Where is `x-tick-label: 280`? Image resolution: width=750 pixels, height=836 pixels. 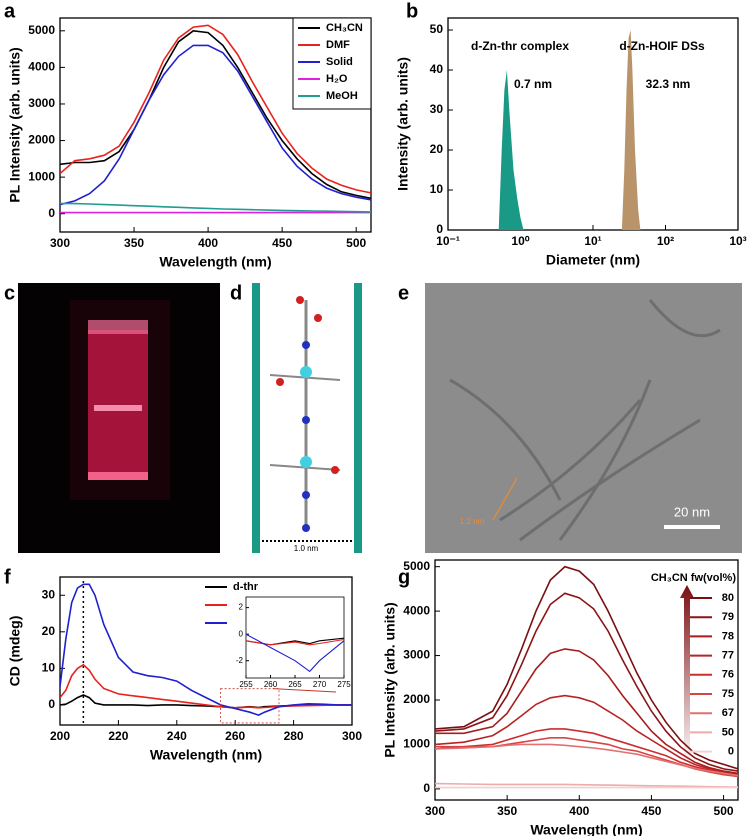
x-tick-label: 280 is located at coordinates (294, 736).